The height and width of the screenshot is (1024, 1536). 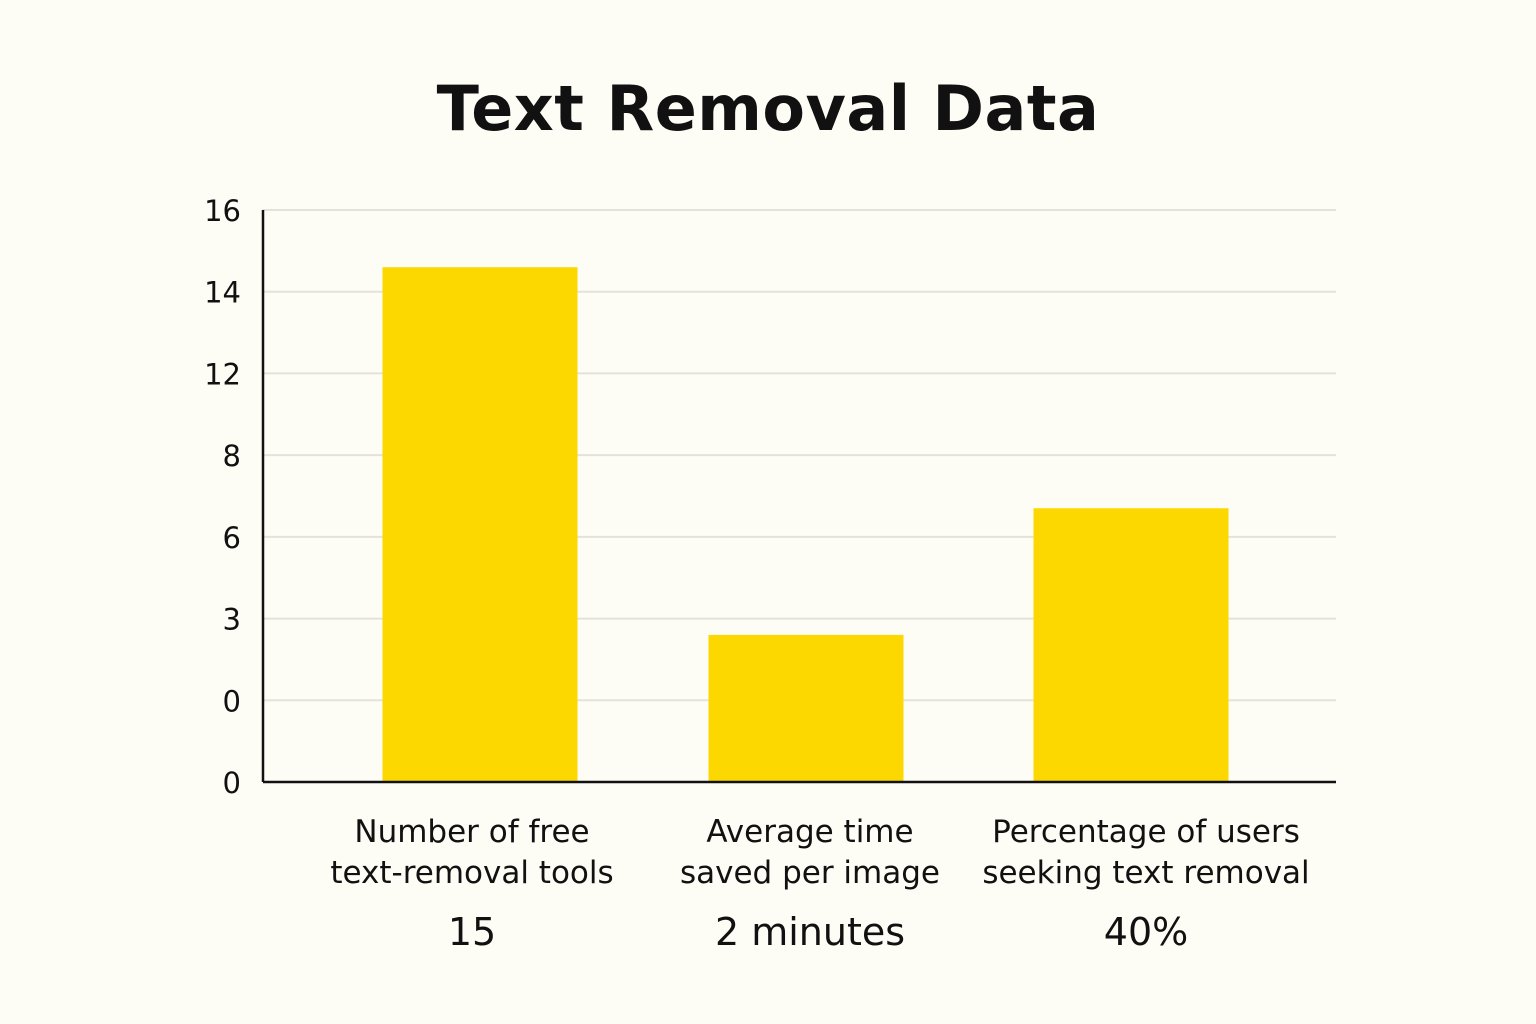 I want to click on y-tick-label: 14, so click(x=222, y=293).